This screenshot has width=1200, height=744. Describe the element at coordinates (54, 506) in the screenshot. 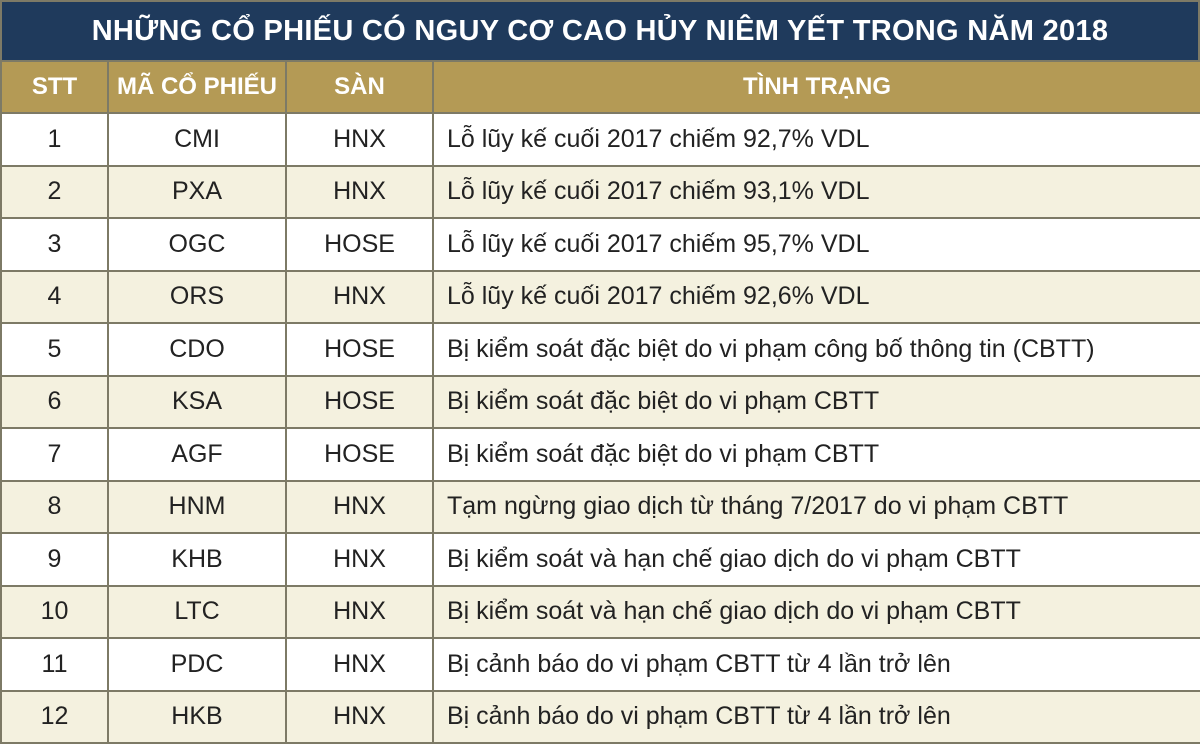

I see `cell-stt: 8` at that location.